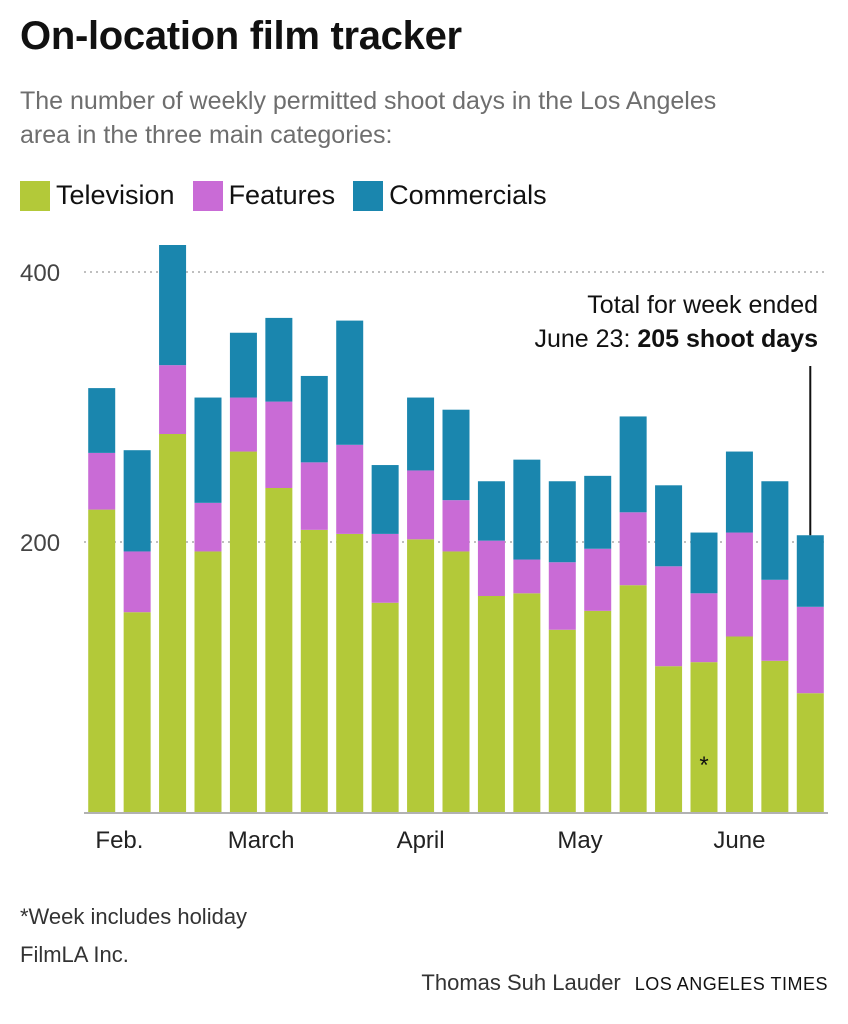 This screenshot has height=1024, width=848. Describe the element at coordinates (40, 273) in the screenshot. I see `y-tick-label-400: 400` at that location.